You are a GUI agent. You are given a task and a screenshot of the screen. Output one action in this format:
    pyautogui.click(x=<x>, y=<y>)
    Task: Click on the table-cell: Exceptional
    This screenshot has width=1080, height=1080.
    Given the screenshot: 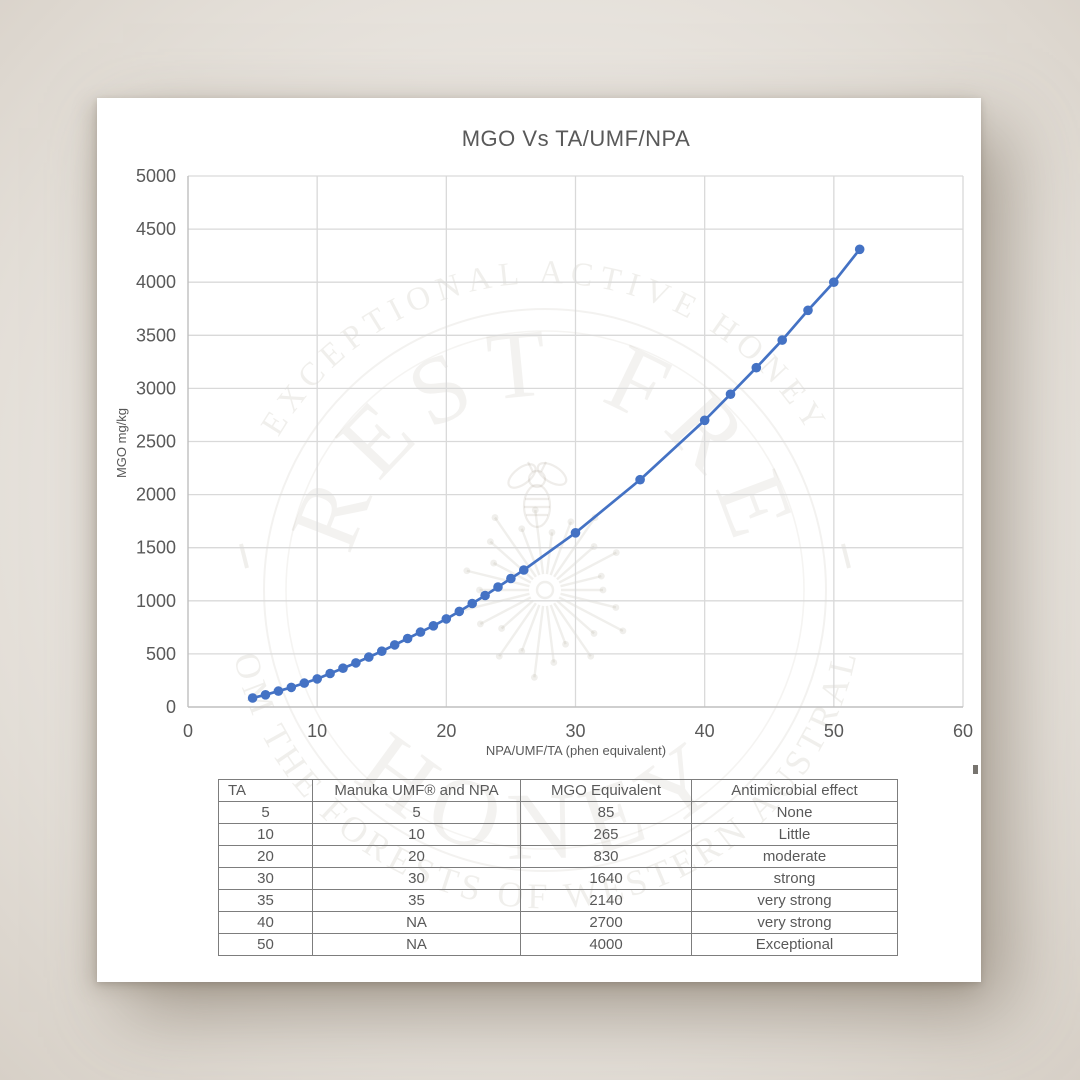 What is the action you would take?
    pyautogui.click(x=794, y=944)
    